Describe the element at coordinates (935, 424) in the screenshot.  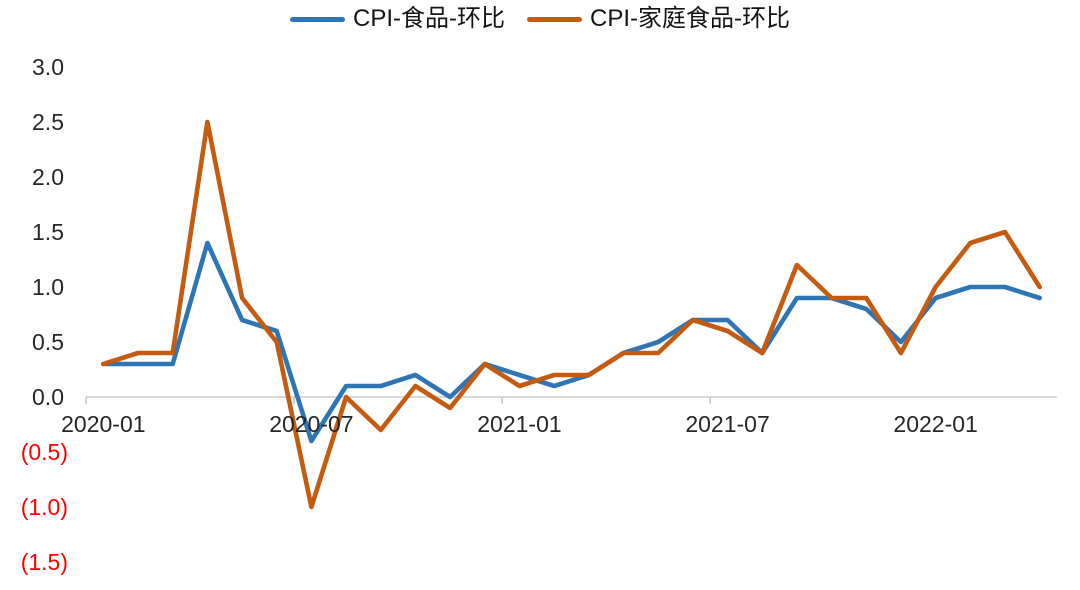
I see `x-axis-label: 2022-01` at that location.